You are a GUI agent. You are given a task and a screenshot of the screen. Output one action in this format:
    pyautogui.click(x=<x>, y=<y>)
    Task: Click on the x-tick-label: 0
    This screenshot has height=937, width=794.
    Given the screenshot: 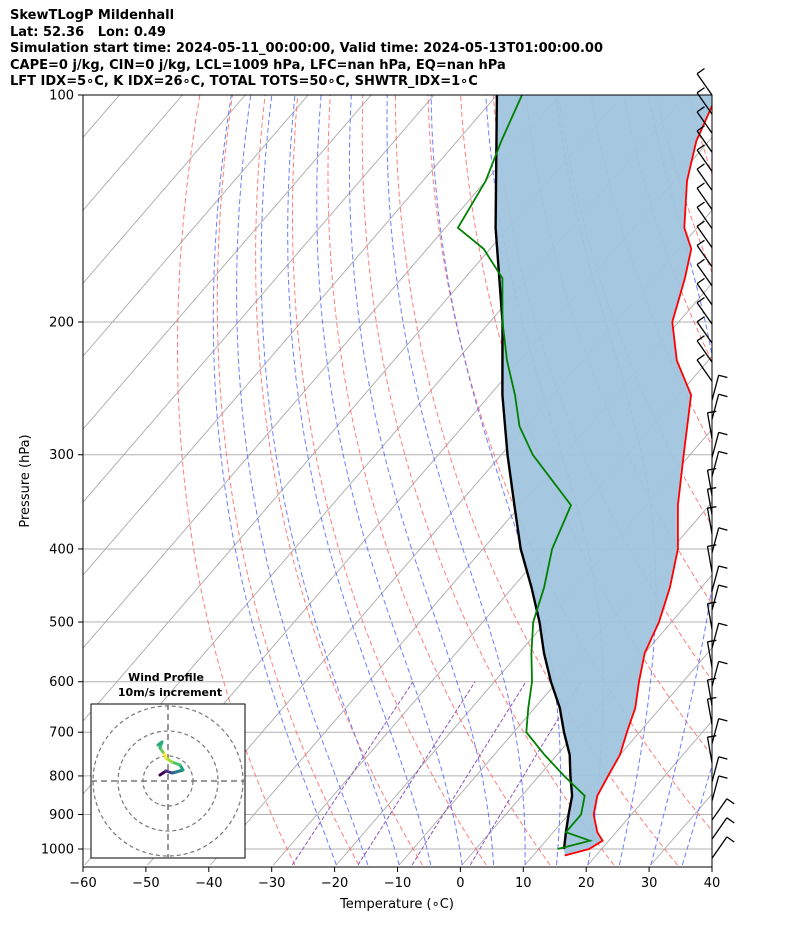 What is the action you would take?
    pyautogui.click(x=460, y=883)
    